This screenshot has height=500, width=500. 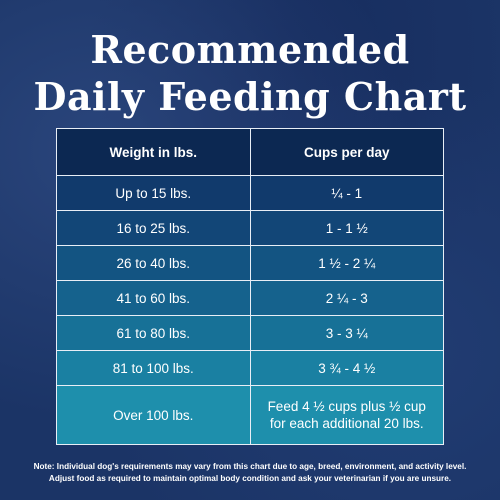 I want to click on weight-cell: 16 to 25 lbs., so click(x=153, y=228).